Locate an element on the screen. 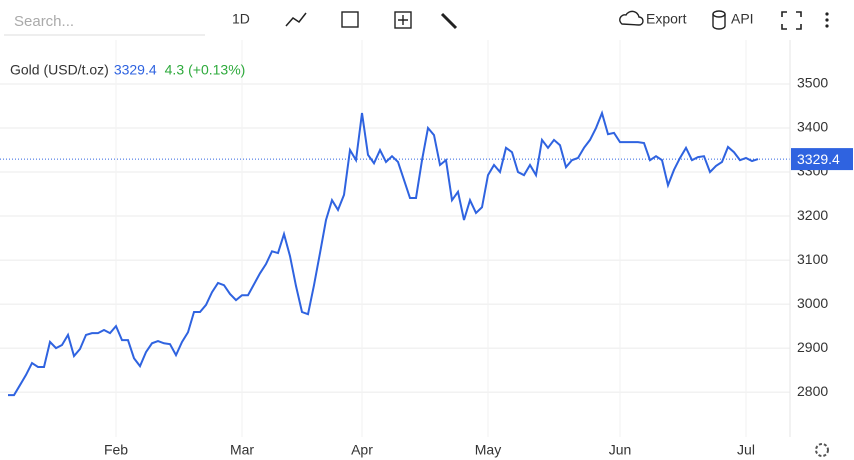 This screenshot has height=460, width=854. y-tick-label: 2800 is located at coordinates (812, 391).